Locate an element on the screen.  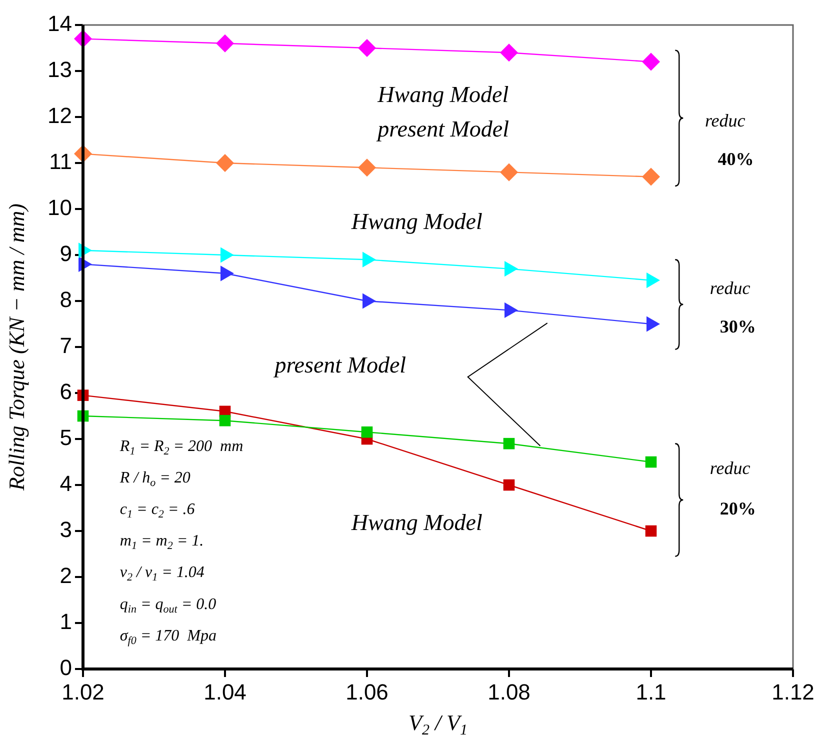
y-tick-label: 13 is located at coordinates (60, 69).